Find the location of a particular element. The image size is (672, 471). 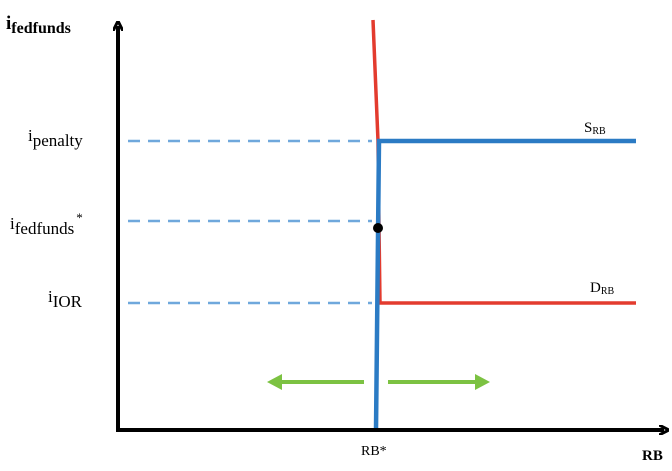

y-axis-label-main: i is located at coordinates (9, 23).